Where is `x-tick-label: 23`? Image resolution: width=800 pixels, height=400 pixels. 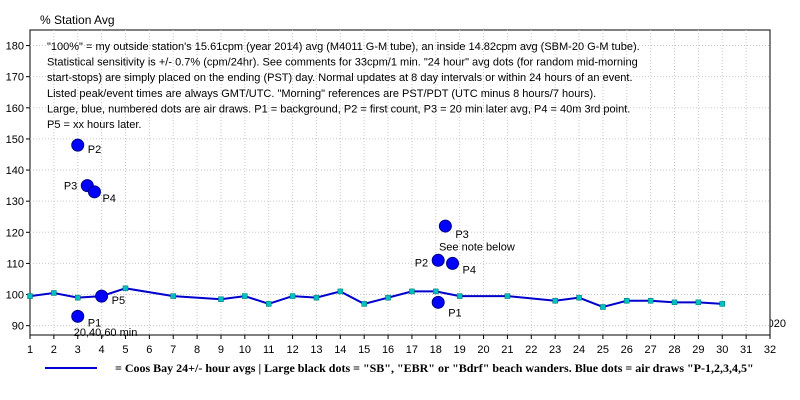 x-tick-label: 23 is located at coordinates (555, 350).